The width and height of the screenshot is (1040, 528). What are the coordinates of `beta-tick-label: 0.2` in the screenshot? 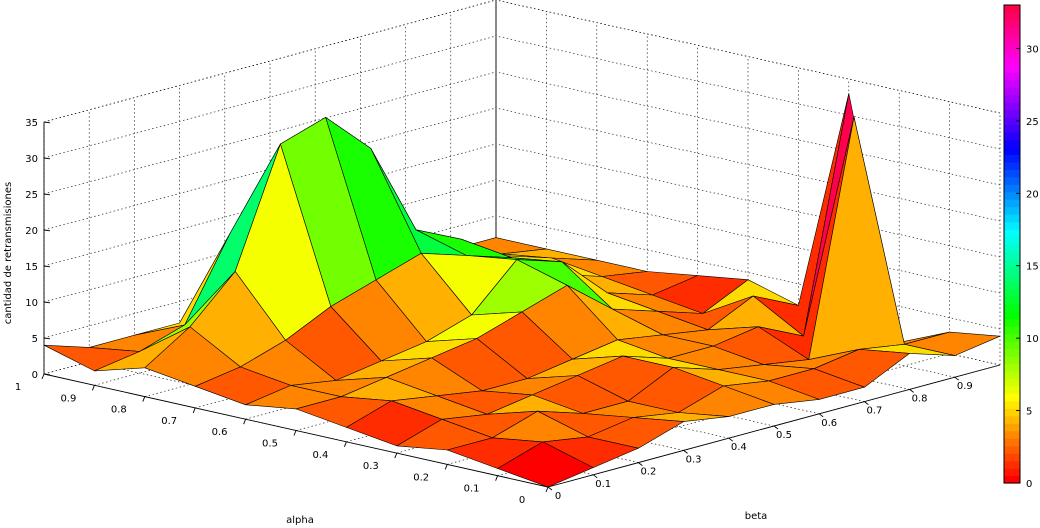 It's located at (648, 472).